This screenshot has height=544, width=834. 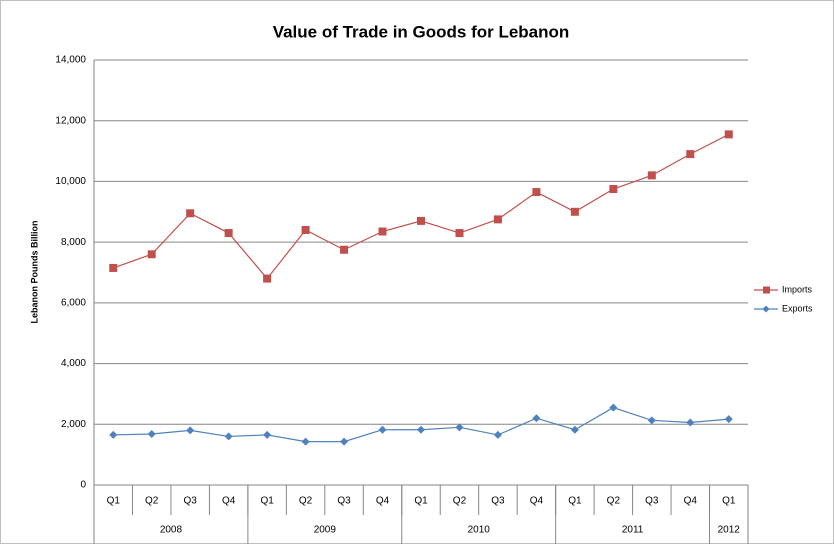 I want to click on y-tick-label: 2,000, so click(x=73, y=424).